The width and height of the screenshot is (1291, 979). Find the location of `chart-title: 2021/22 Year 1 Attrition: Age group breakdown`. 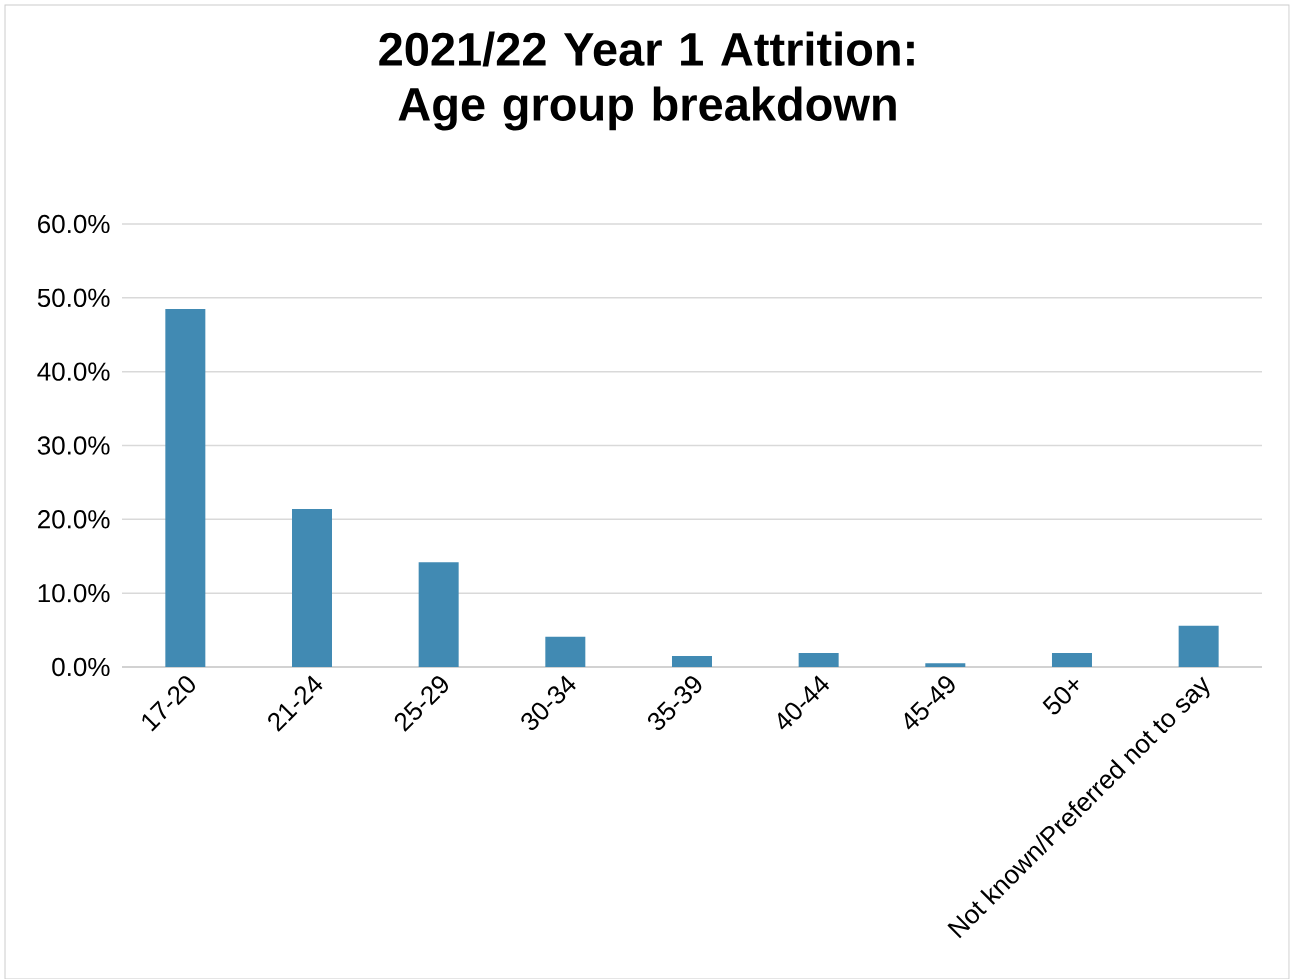

chart-title: 2021/22 Year 1 Attrition: Age group breakdown is located at coordinates (646, 81).